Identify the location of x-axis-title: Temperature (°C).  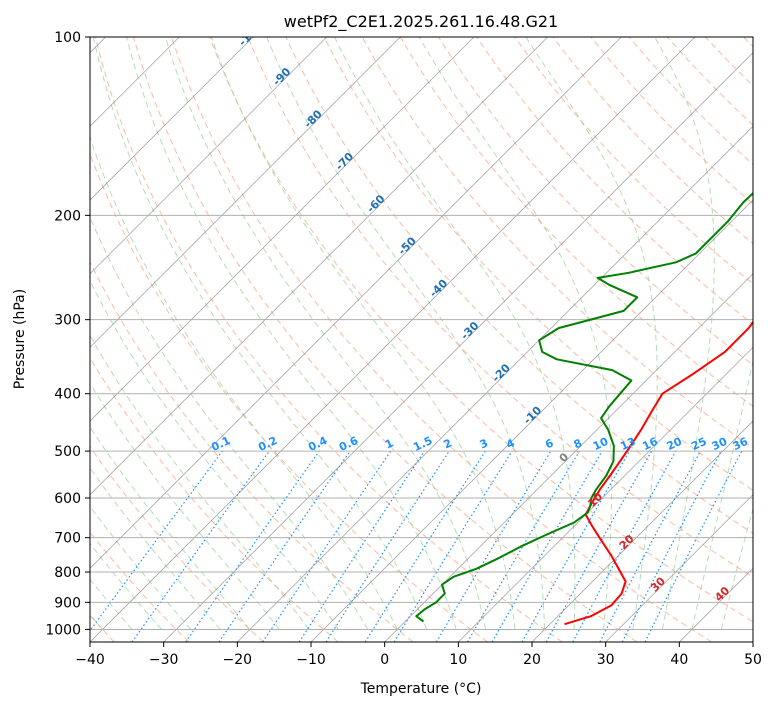
(421, 689).